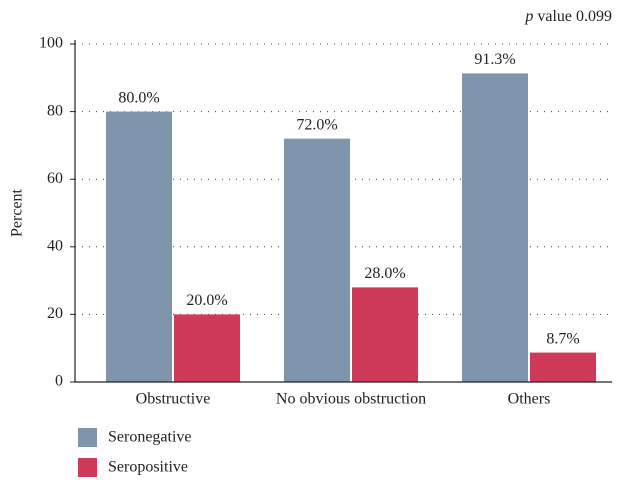  What do you see at coordinates (384, 273) in the screenshot?
I see `value-label: 28.0%` at bounding box center [384, 273].